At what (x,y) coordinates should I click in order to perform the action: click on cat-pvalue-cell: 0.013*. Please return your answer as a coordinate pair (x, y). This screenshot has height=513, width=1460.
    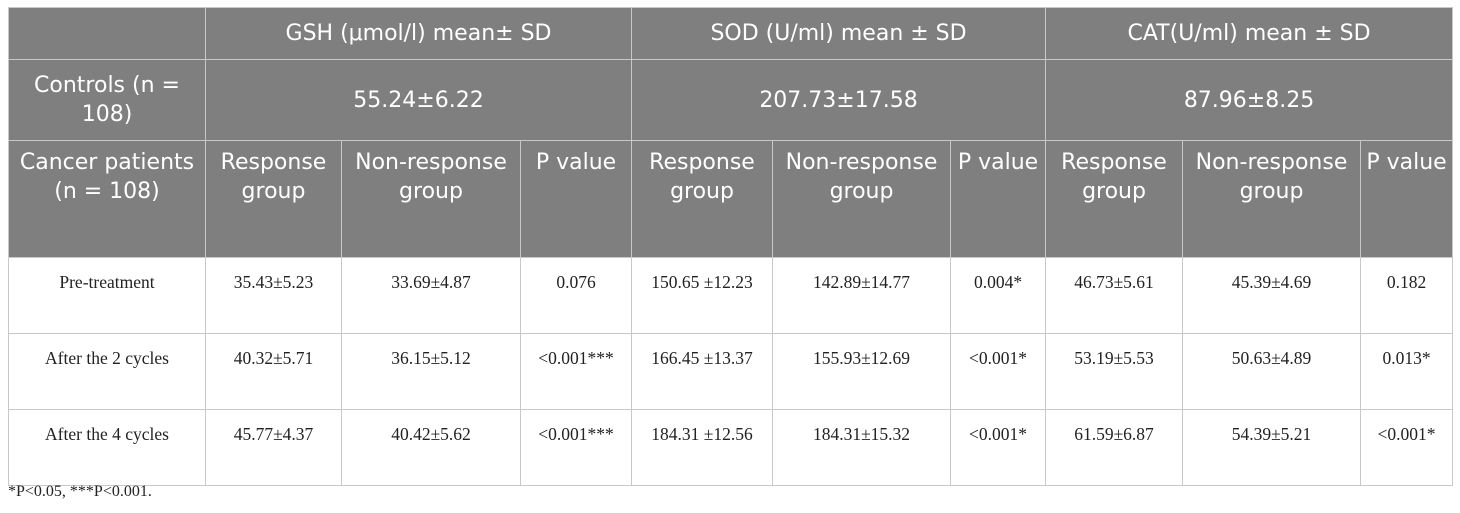
    Looking at the image, I should click on (1407, 371).